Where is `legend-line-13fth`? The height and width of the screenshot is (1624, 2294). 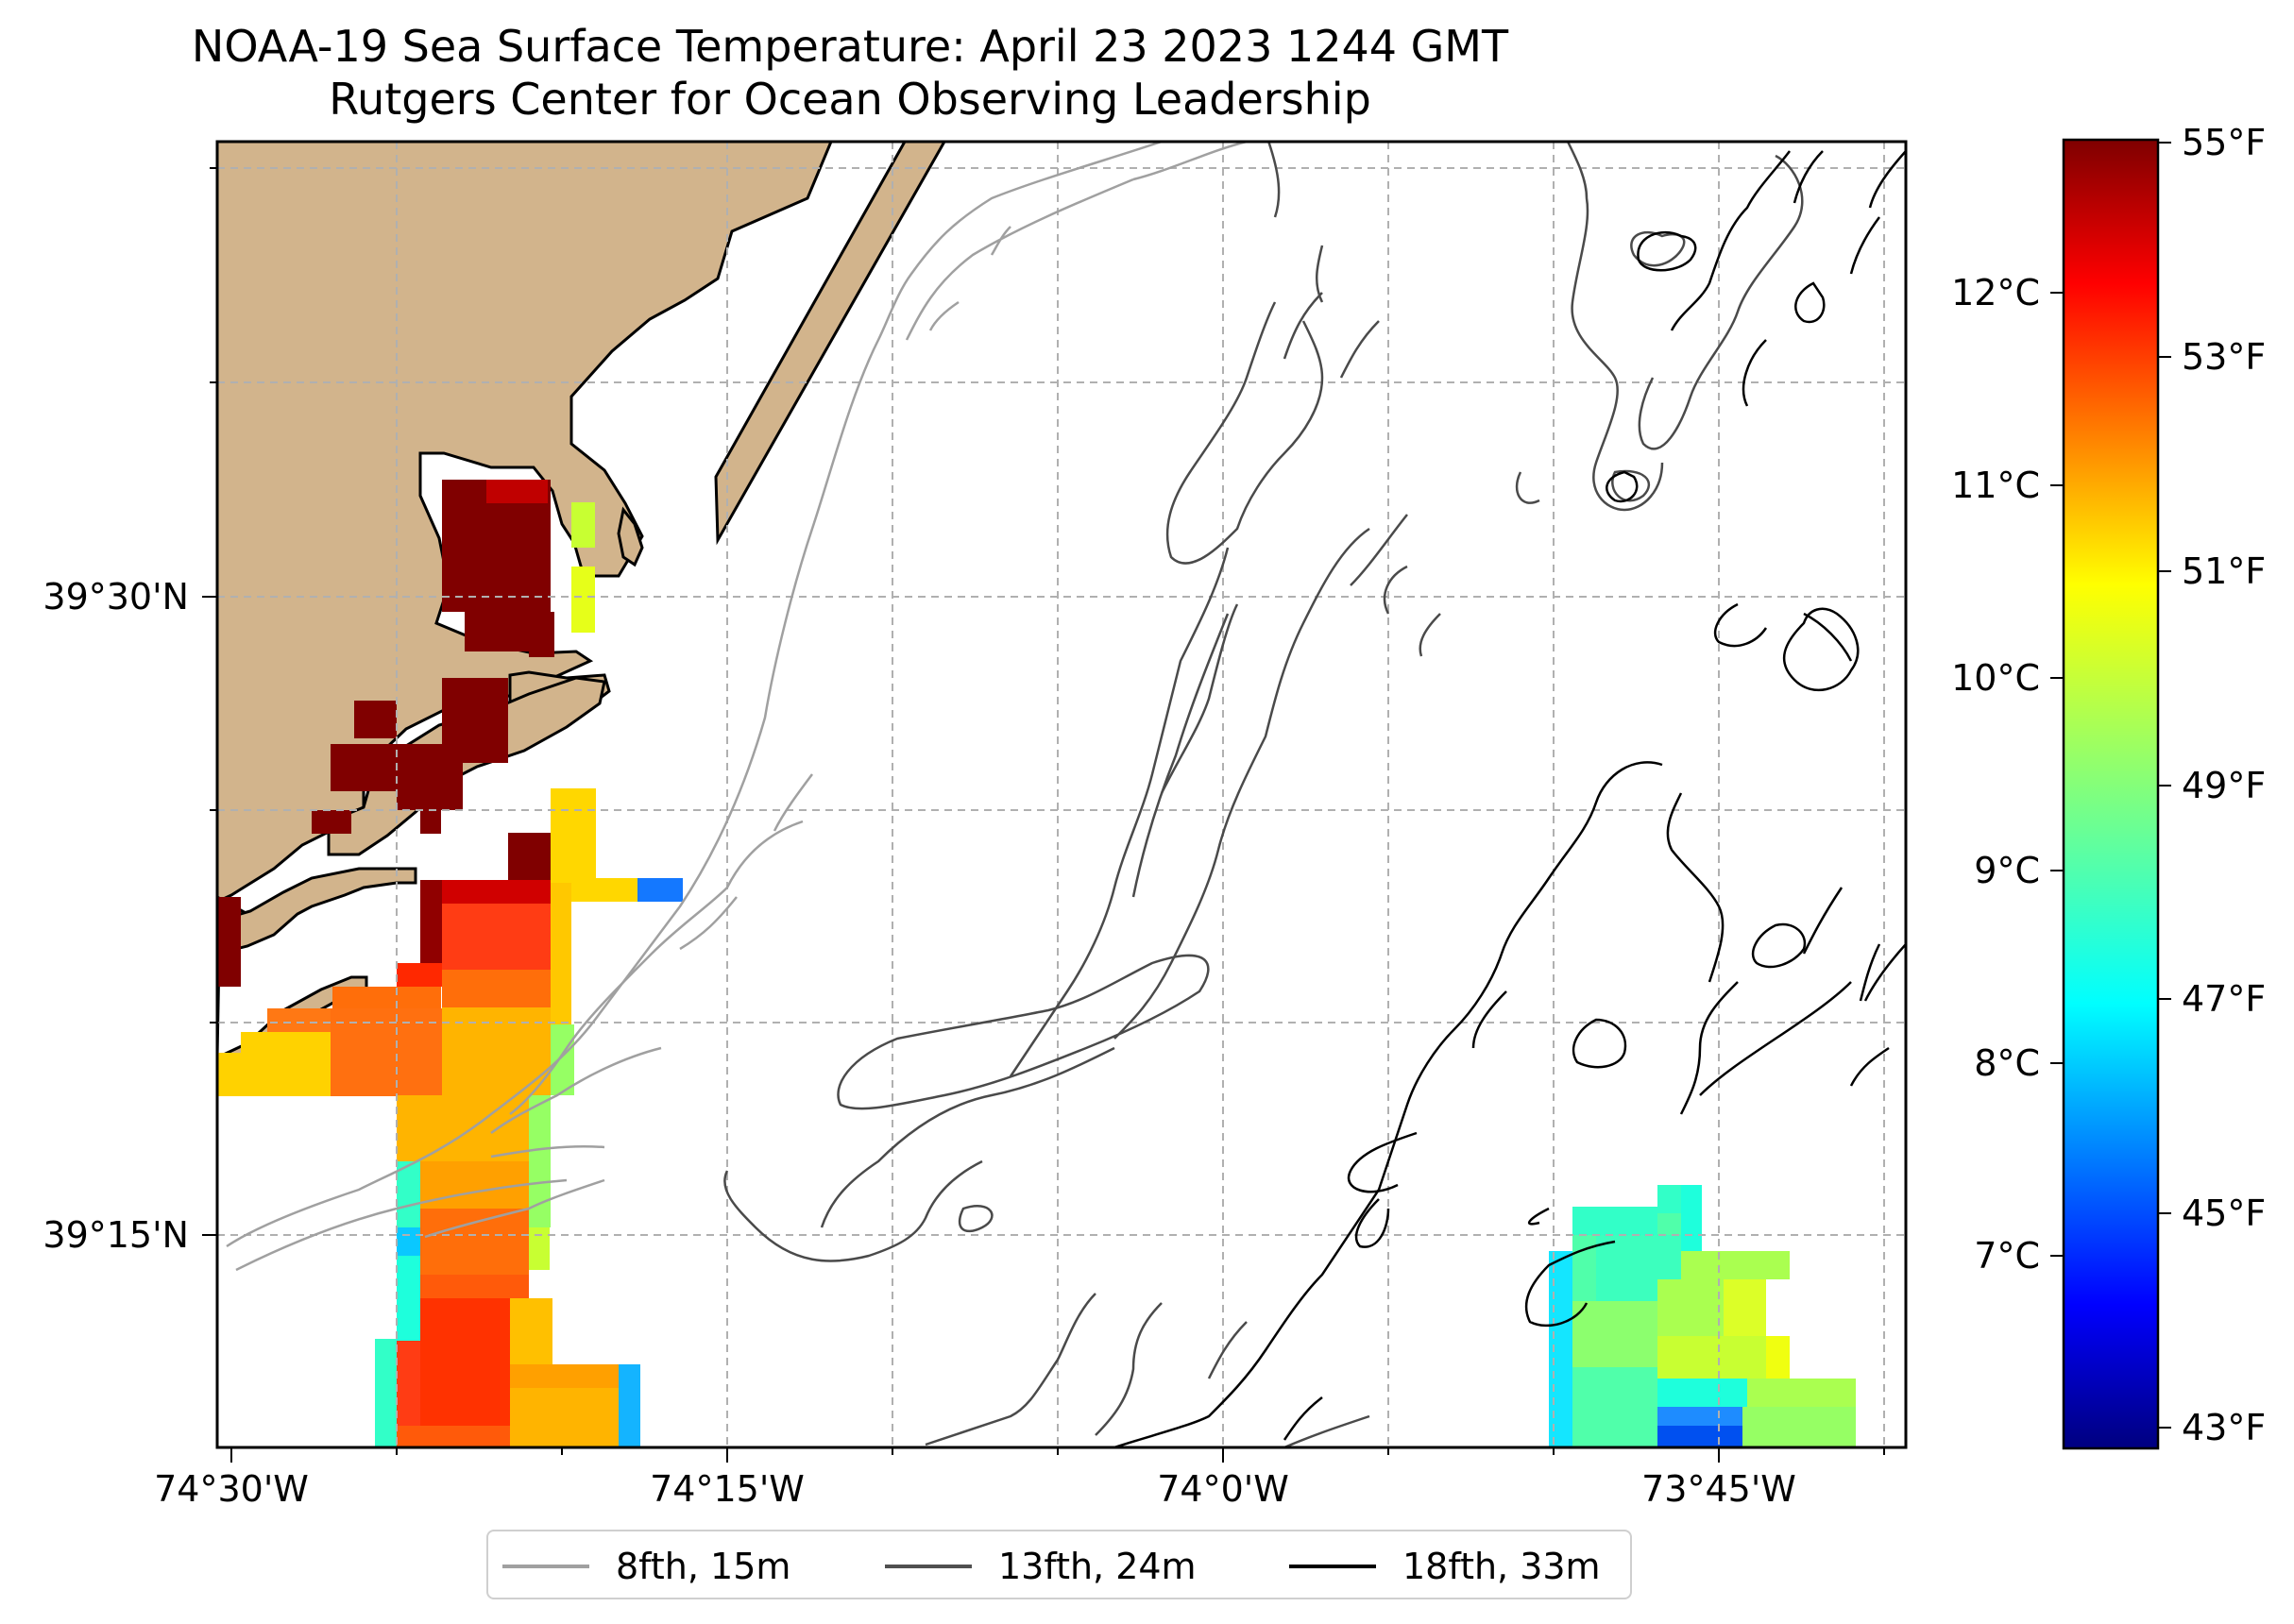
legend-line-13fth is located at coordinates (928, 1566).